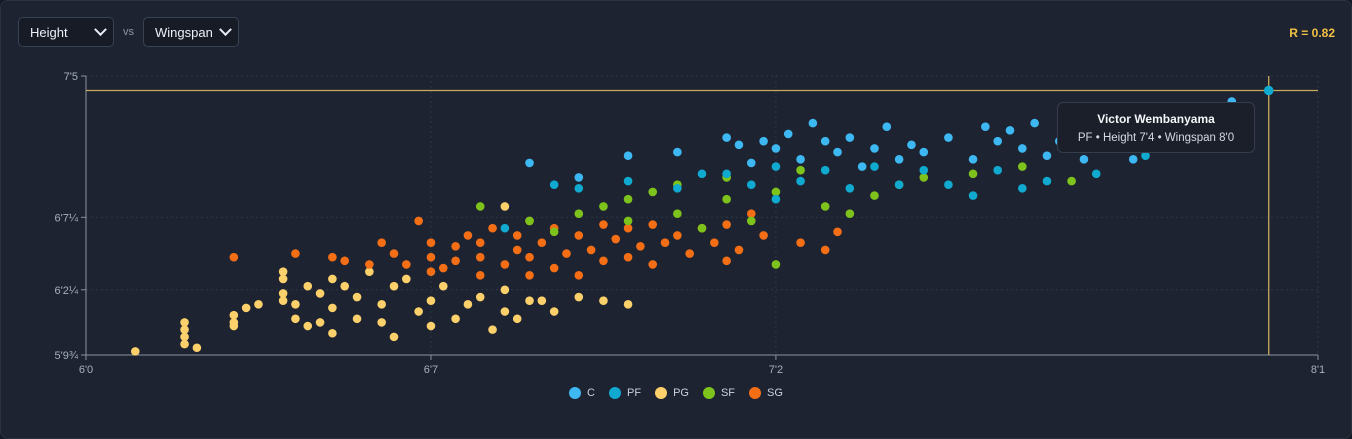 The image size is (1352, 439). What do you see at coordinates (1312, 33) in the screenshot?
I see `correlation-value: R = 0.82` at bounding box center [1312, 33].